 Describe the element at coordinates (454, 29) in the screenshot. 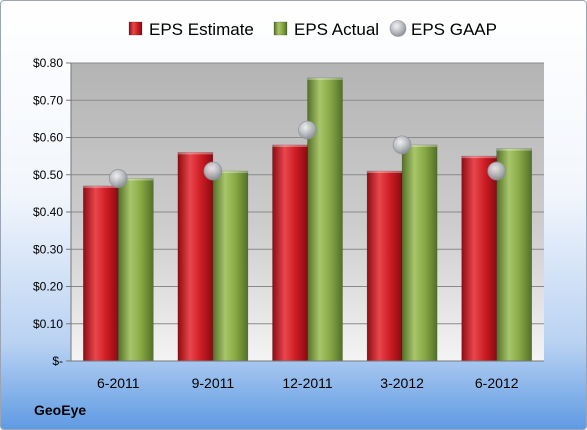

I see `legend-label-eps-gaap: EPS GAAP` at that location.